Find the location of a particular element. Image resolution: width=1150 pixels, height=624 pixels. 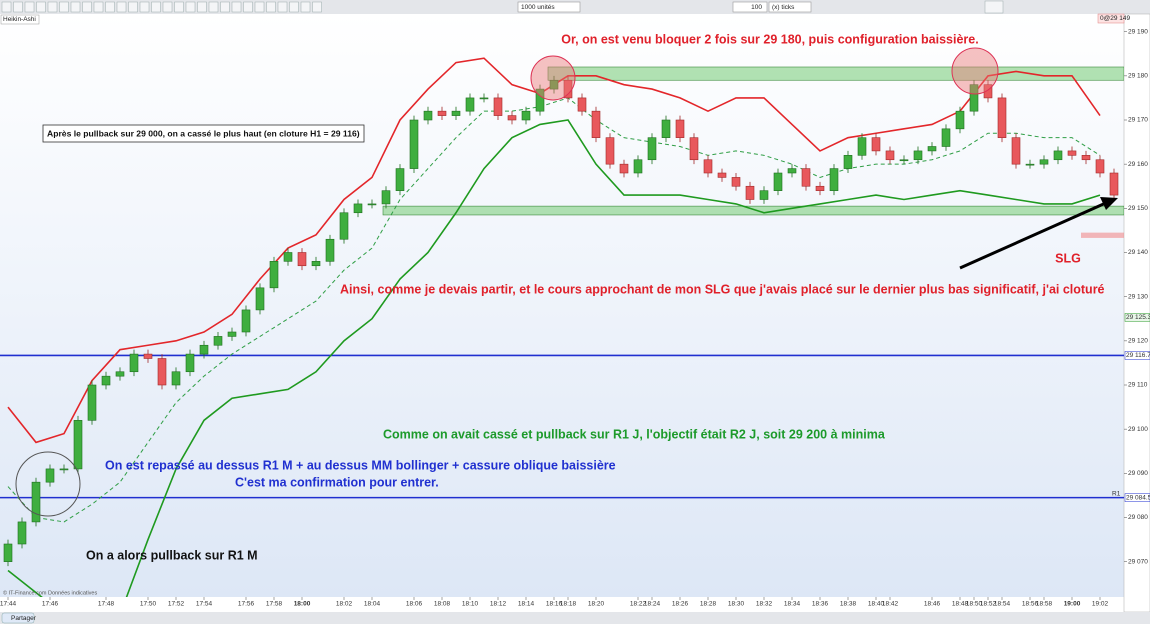

toolbar-icons is located at coordinates (502, 7).